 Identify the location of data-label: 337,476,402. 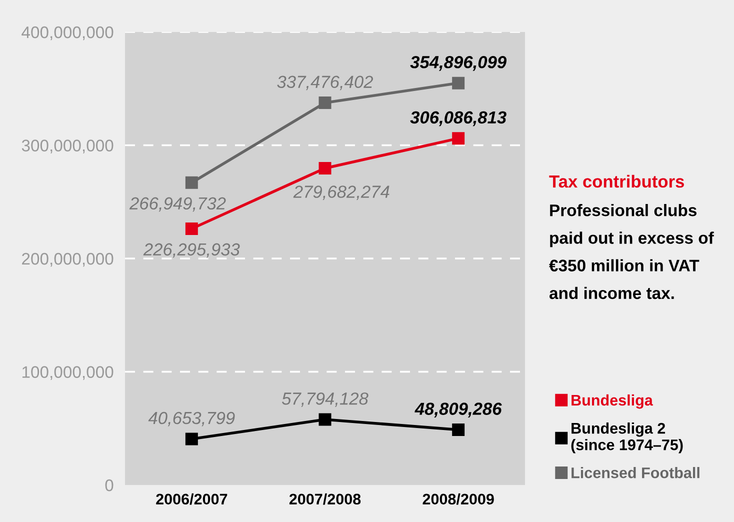
(325, 83).